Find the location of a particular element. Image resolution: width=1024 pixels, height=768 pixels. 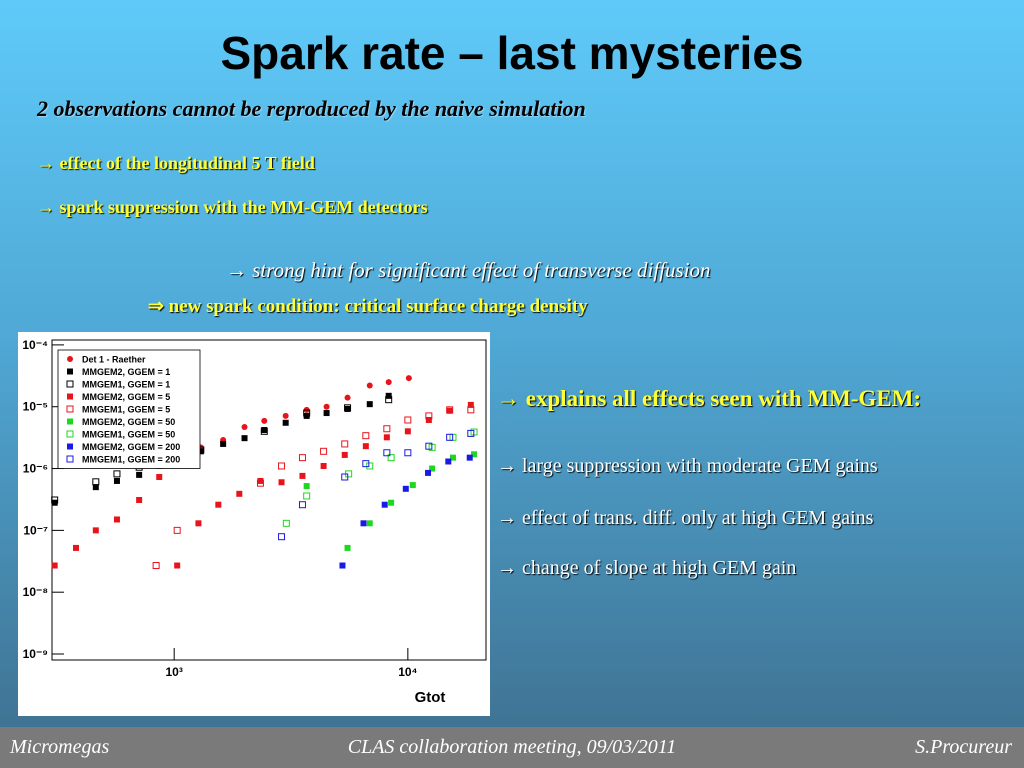

legend-label: MMGEM2, GGEM = 5 is located at coordinates (126, 397).